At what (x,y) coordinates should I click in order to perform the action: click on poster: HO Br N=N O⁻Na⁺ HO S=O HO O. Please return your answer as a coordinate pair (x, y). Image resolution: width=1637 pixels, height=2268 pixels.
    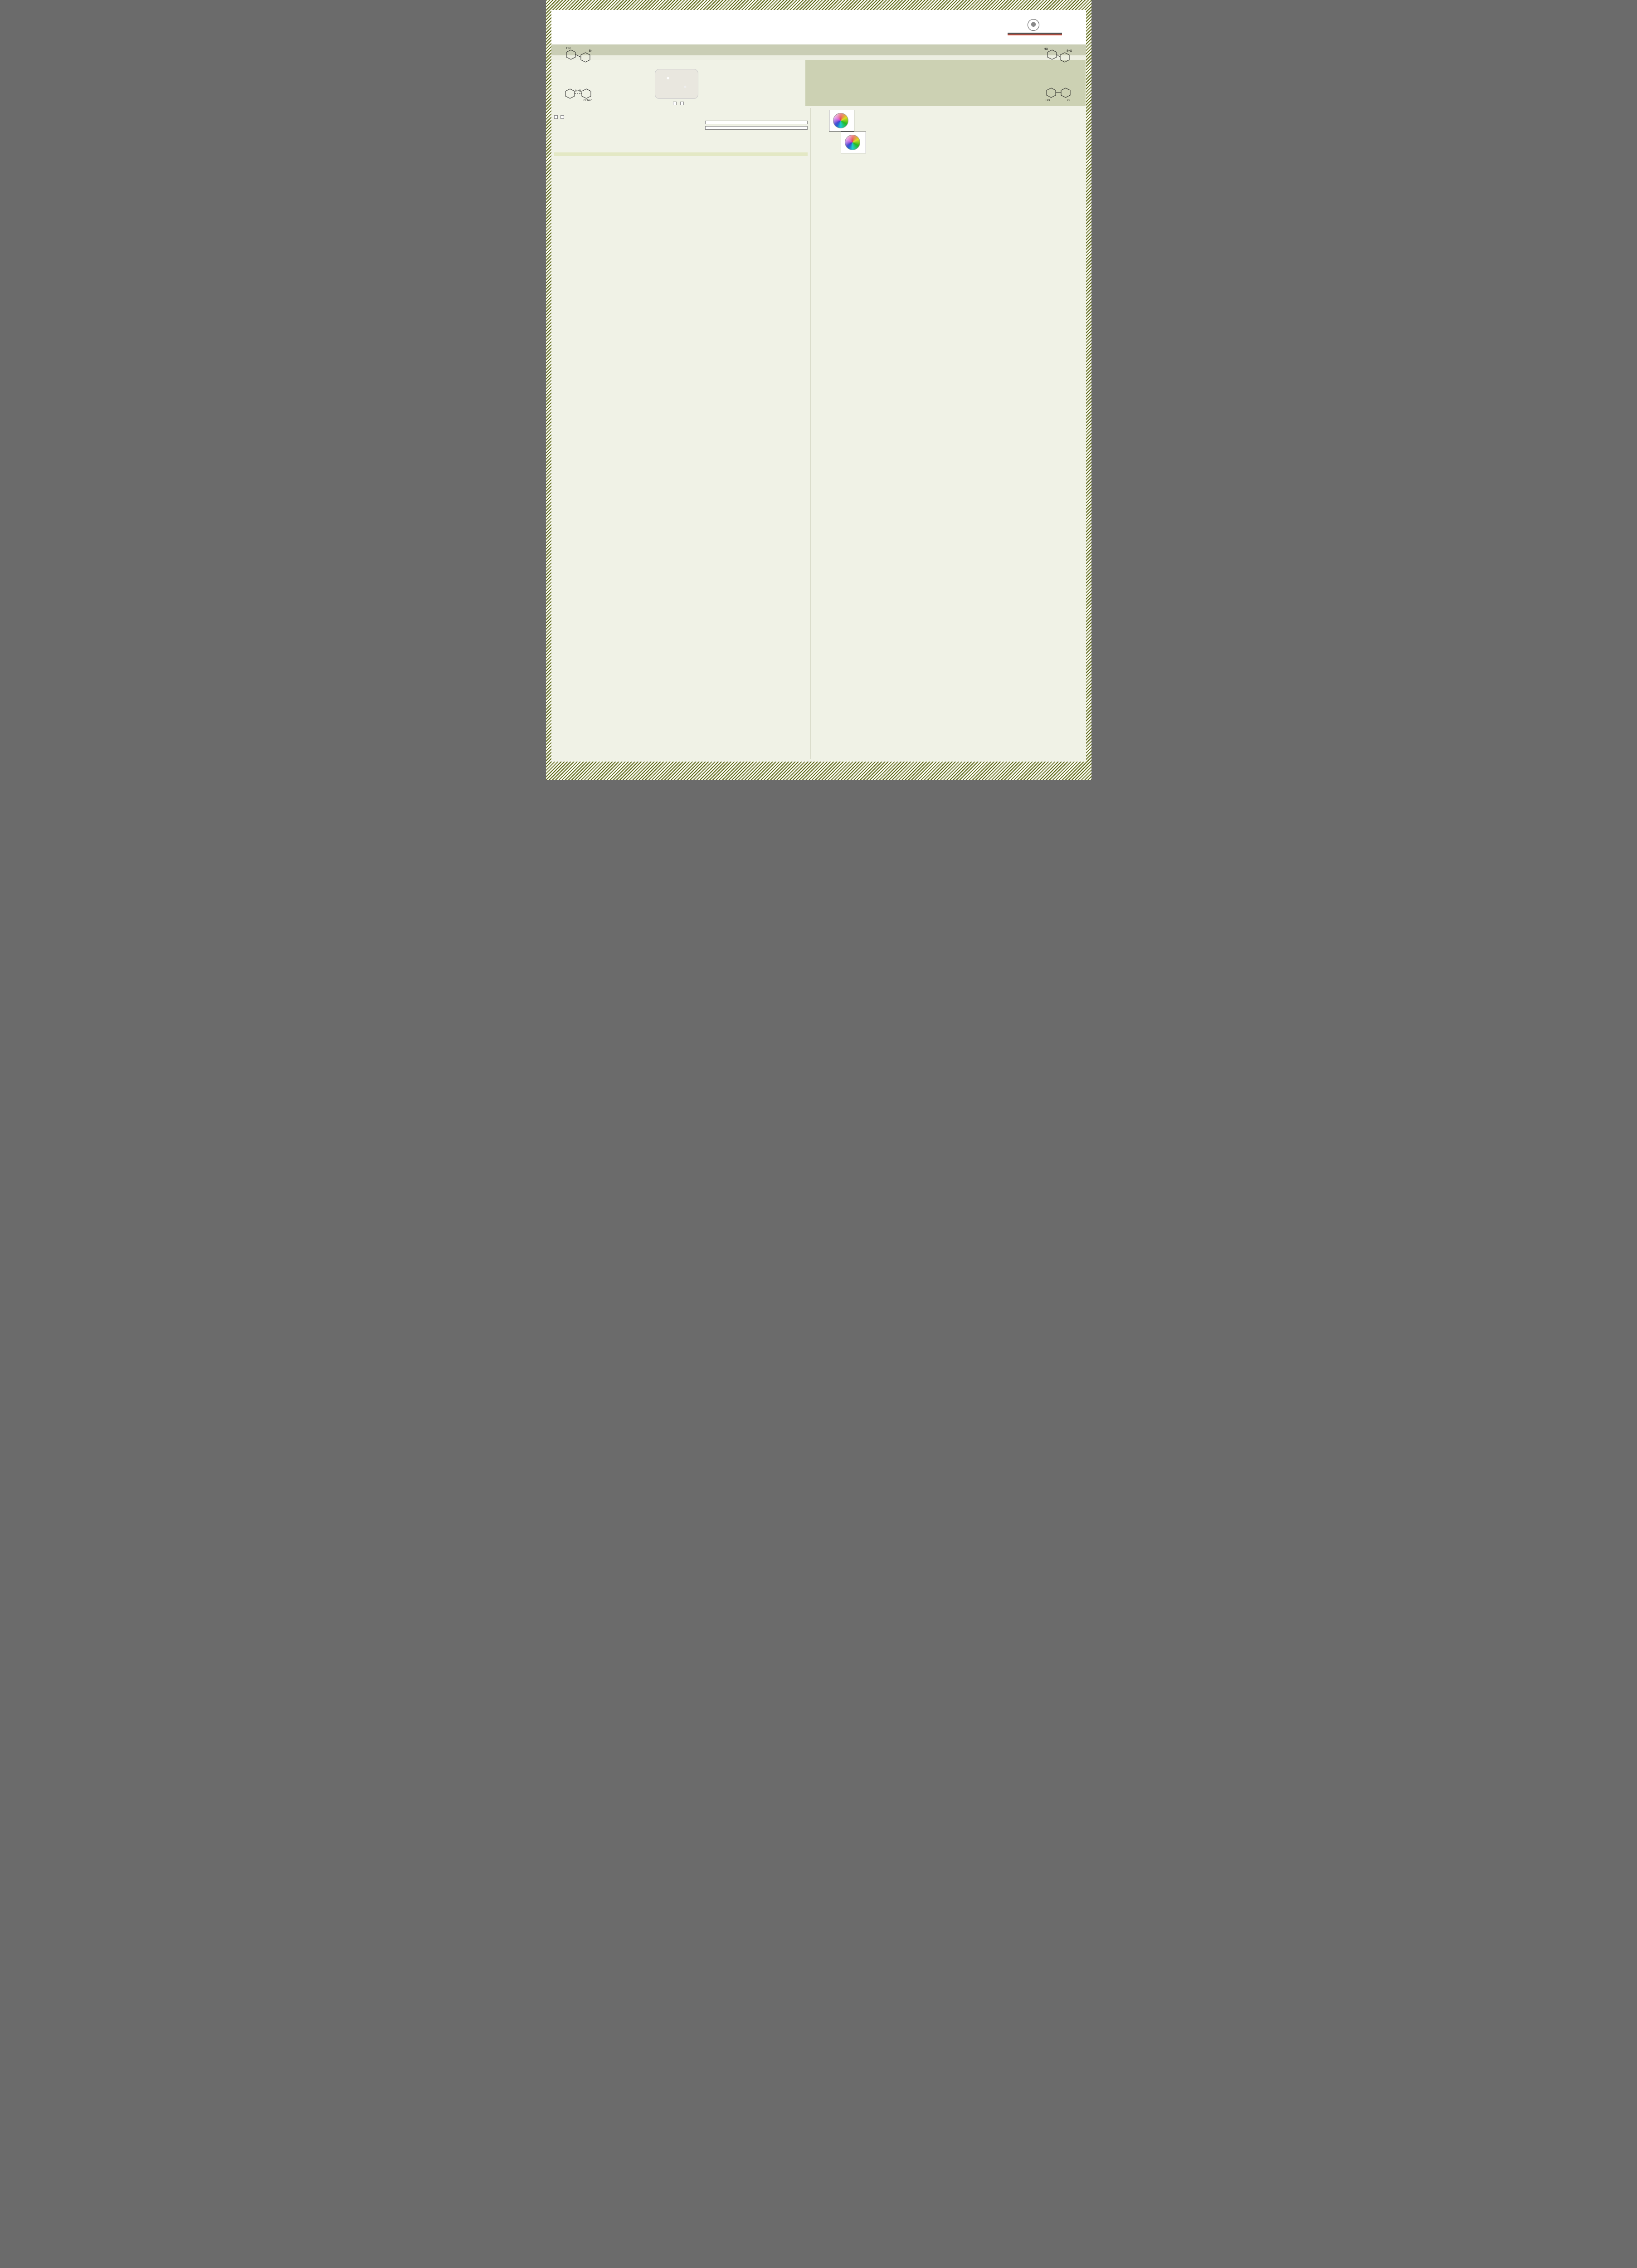
    Looking at the image, I should click on (818, 390).